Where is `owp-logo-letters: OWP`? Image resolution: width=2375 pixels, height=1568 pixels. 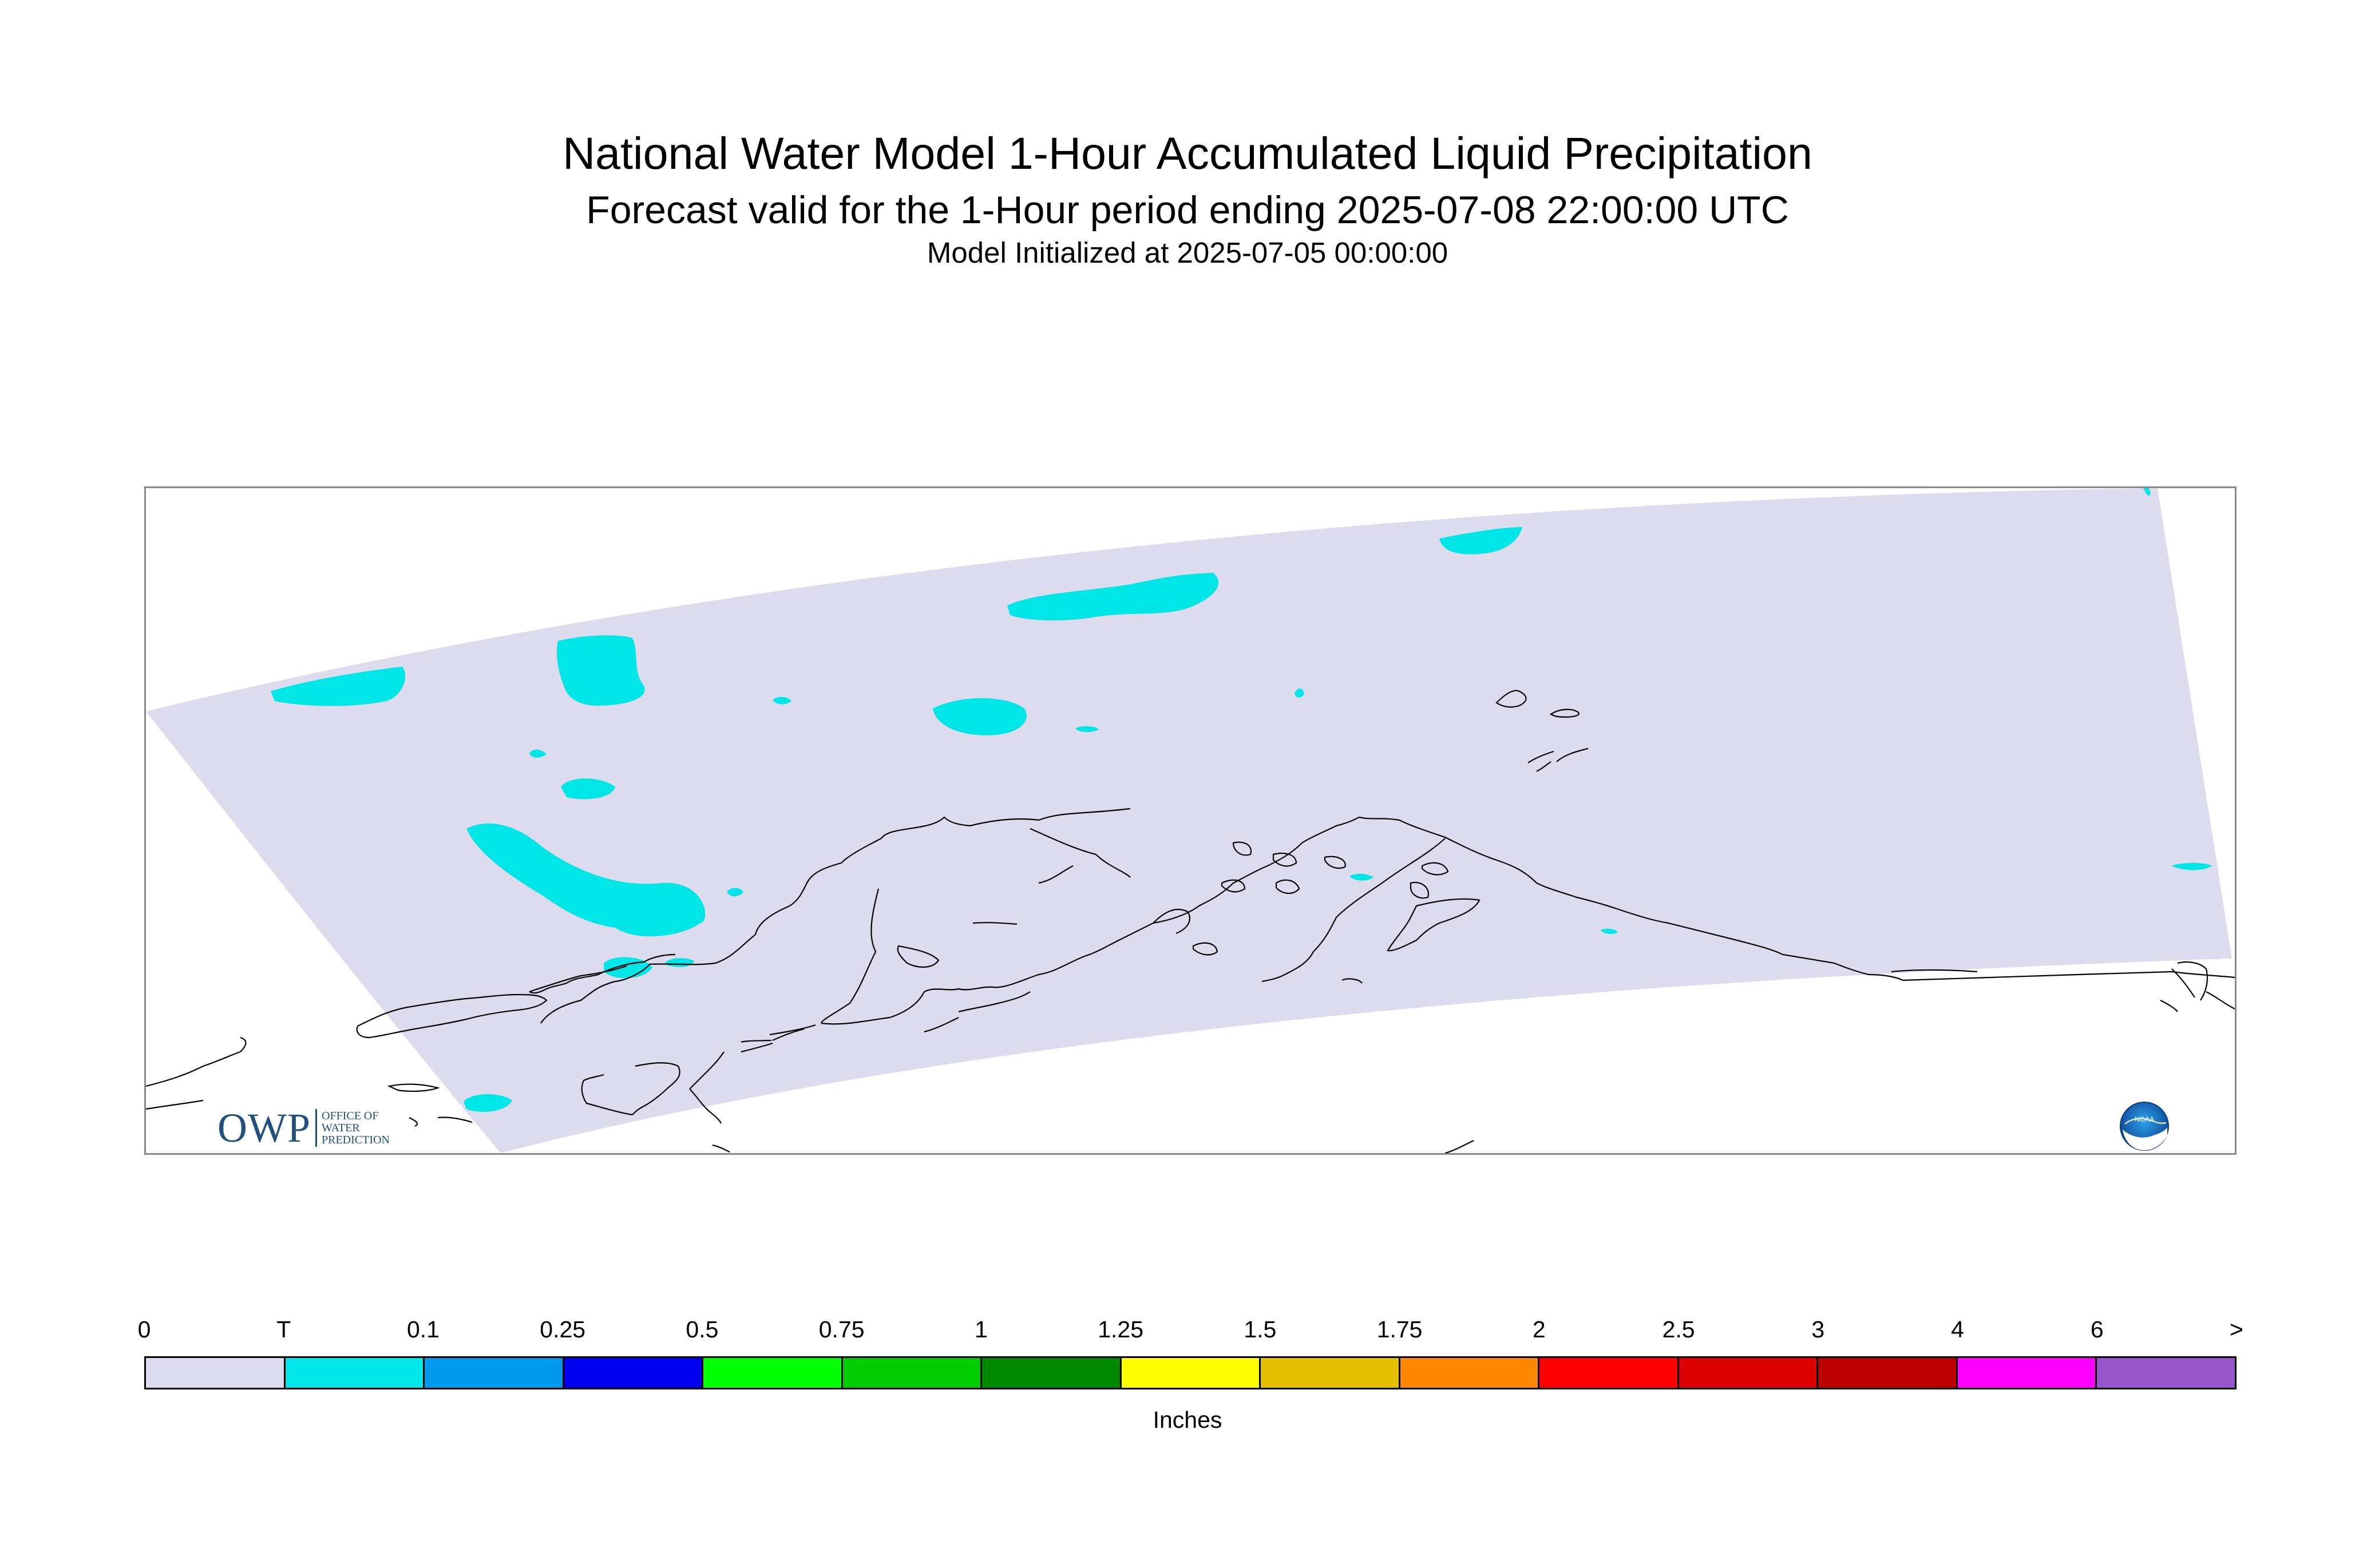
owp-logo-letters: OWP is located at coordinates (264, 1128).